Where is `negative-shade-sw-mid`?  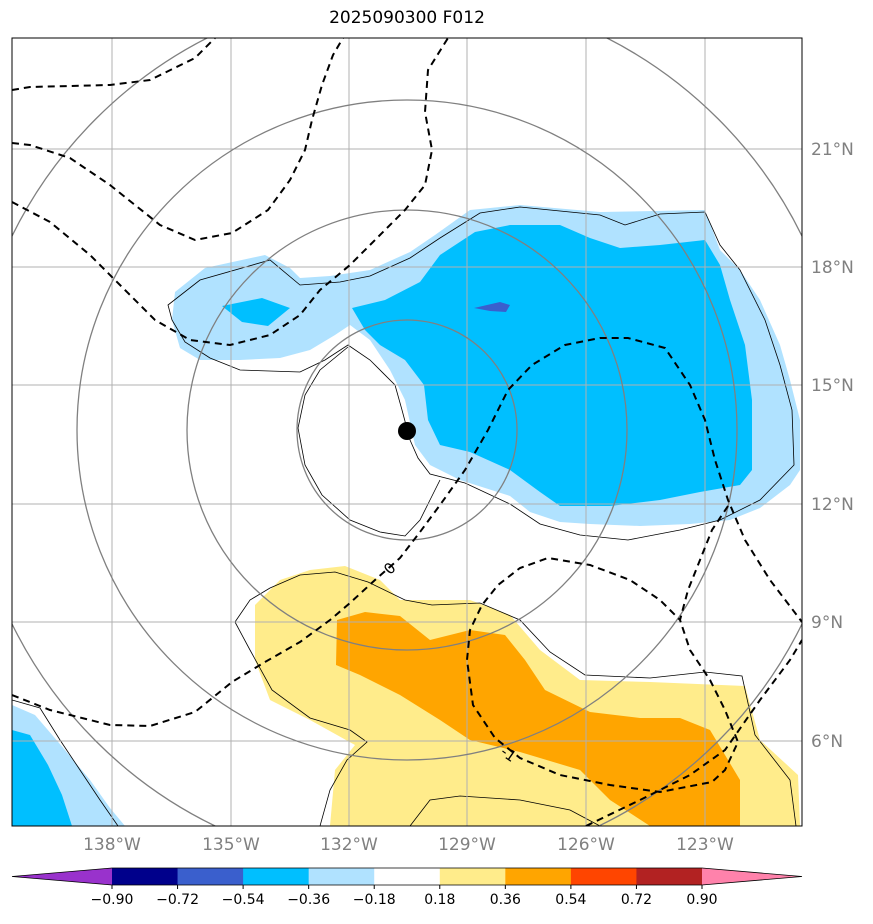
negative-shade-sw-mid is located at coordinates (42, 778).